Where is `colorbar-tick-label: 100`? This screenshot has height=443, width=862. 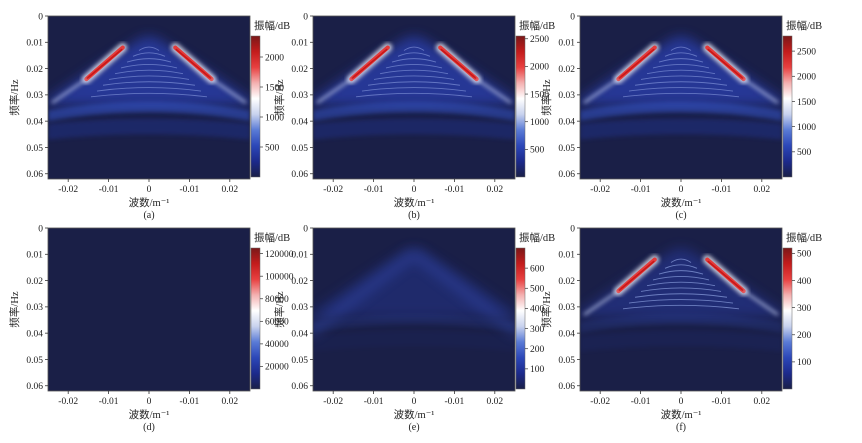 colorbar-tick-label: 100 is located at coordinates (537, 370).